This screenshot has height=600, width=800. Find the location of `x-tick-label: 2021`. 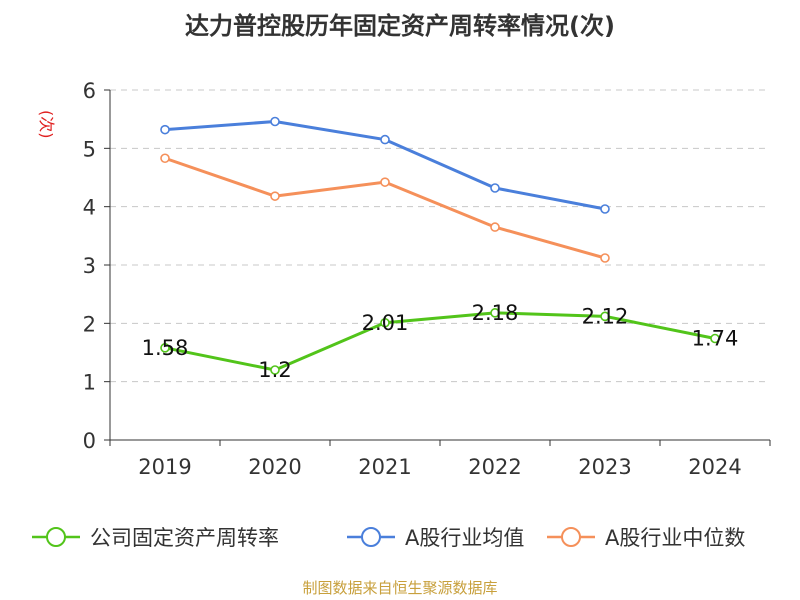

x-tick-label: 2021 is located at coordinates (384, 467).